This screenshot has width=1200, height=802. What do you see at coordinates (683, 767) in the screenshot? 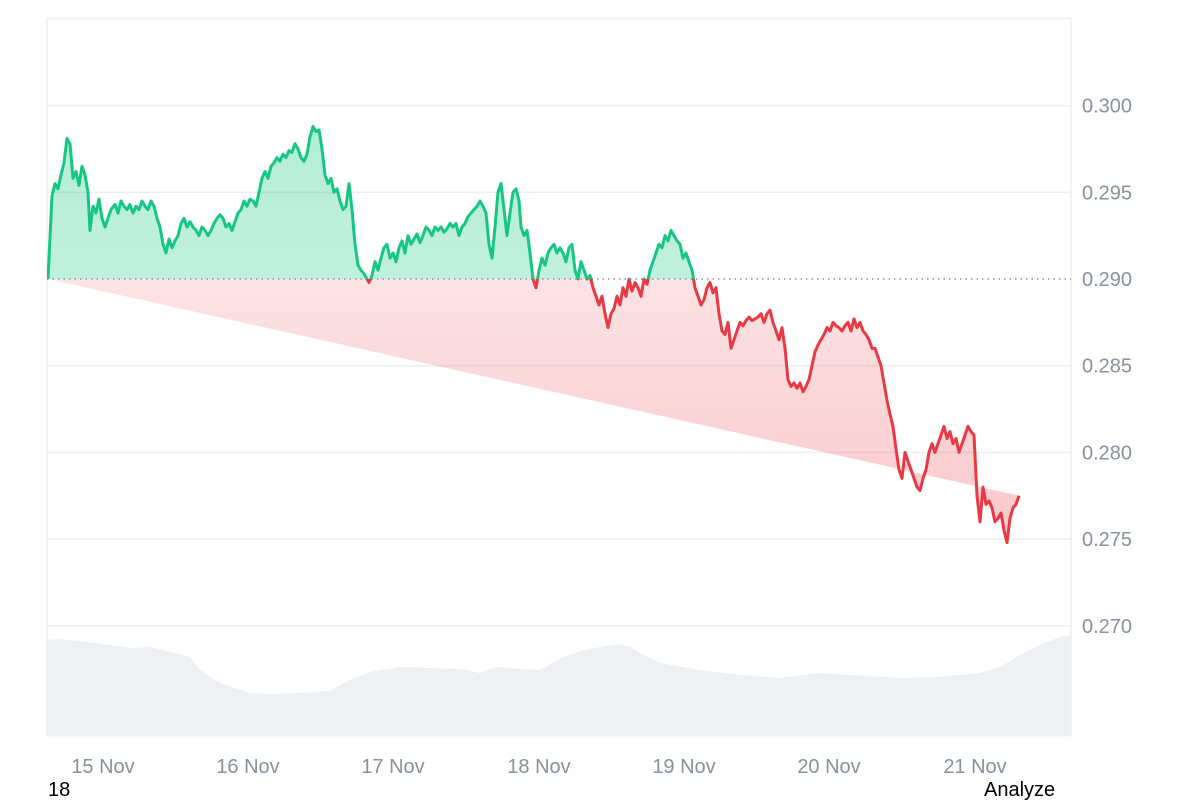
I see `x-tick-label: 19 Nov` at bounding box center [683, 767].